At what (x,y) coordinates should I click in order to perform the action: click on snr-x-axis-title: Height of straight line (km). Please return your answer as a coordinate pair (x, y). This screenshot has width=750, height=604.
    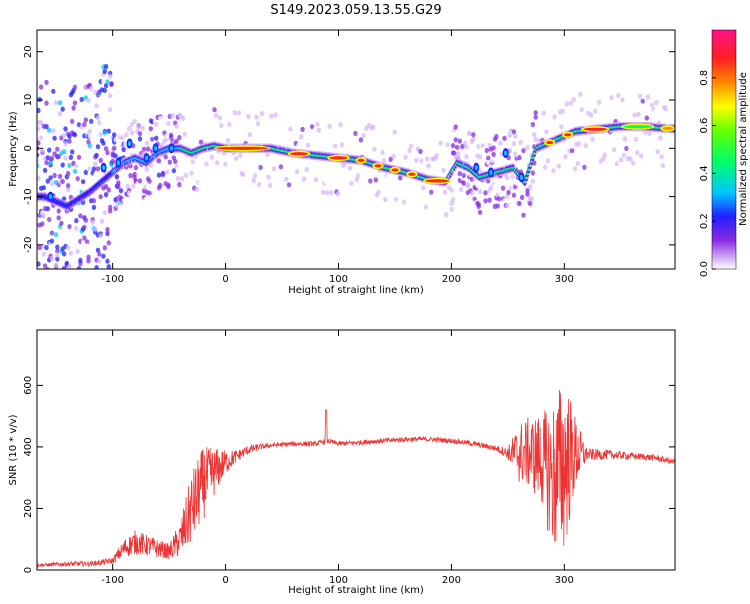
    Looking at the image, I should click on (356, 590).